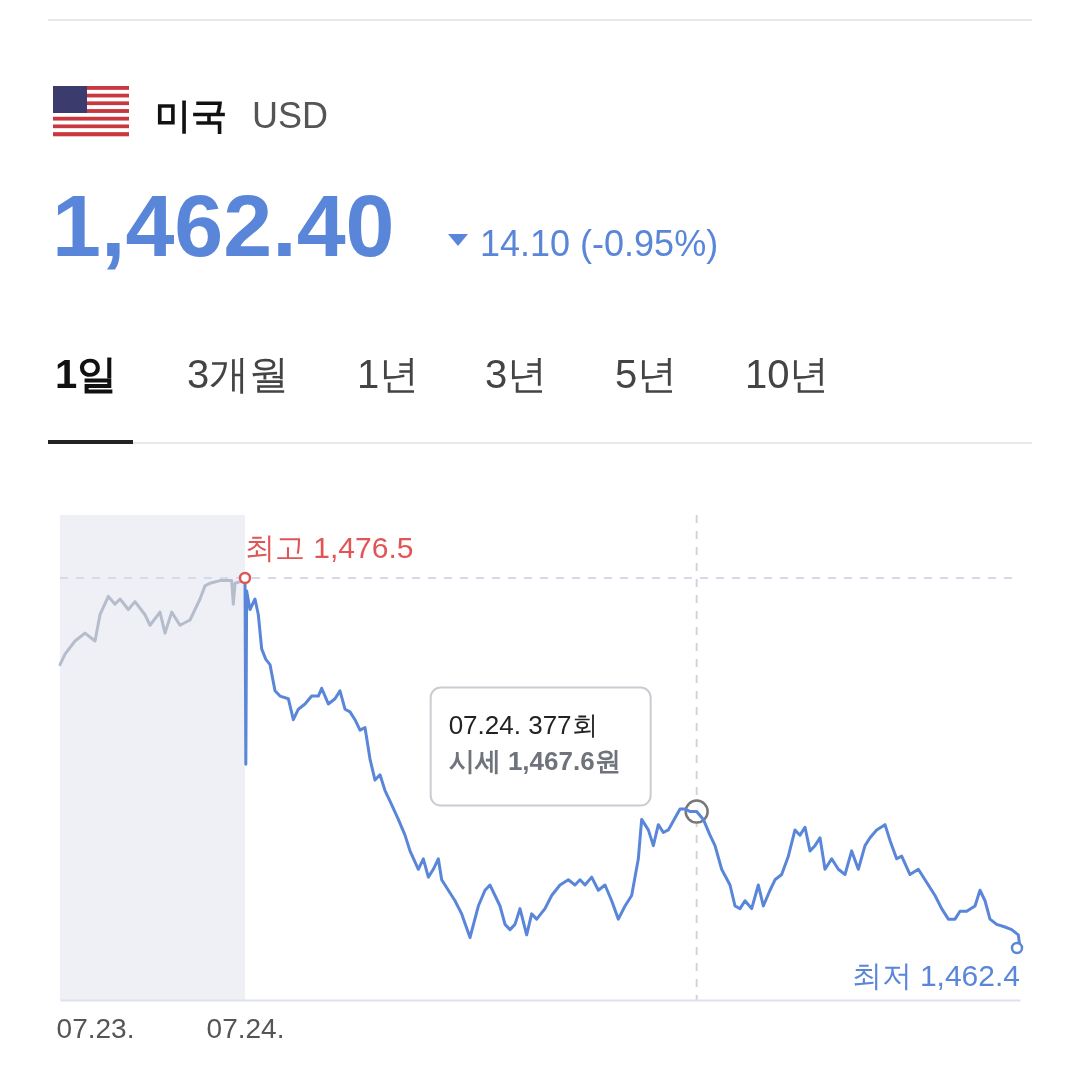 The width and height of the screenshot is (1080, 1071). Describe the element at coordinates (329, 547) in the screenshot. I see `data-label: 최고 1,476.5` at that location.